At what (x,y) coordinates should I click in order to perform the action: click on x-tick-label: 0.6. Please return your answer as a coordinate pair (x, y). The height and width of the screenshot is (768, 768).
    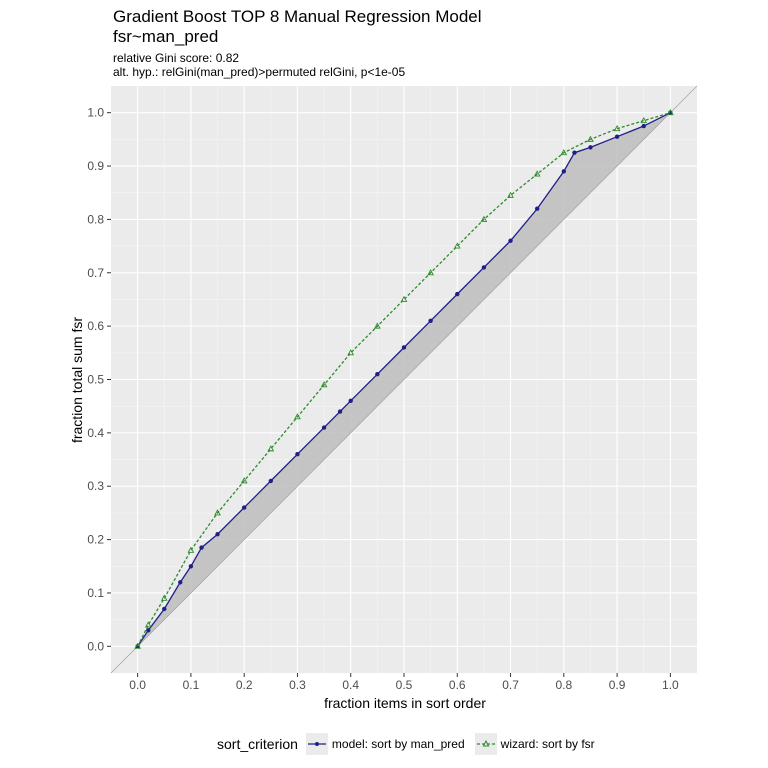
    Looking at the image, I should click on (457, 685).